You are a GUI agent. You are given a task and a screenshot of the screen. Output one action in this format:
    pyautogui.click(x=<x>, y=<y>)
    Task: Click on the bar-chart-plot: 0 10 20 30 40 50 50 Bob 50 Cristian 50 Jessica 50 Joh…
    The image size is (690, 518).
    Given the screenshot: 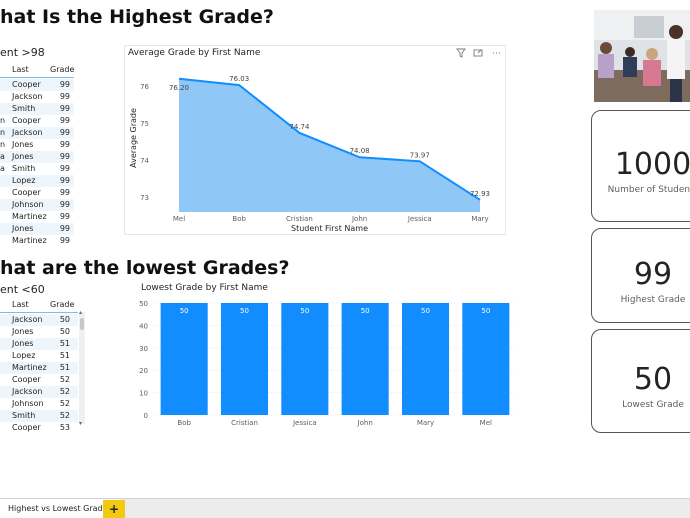 What is the action you would take?
    pyautogui.click(x=327, y=363)
    